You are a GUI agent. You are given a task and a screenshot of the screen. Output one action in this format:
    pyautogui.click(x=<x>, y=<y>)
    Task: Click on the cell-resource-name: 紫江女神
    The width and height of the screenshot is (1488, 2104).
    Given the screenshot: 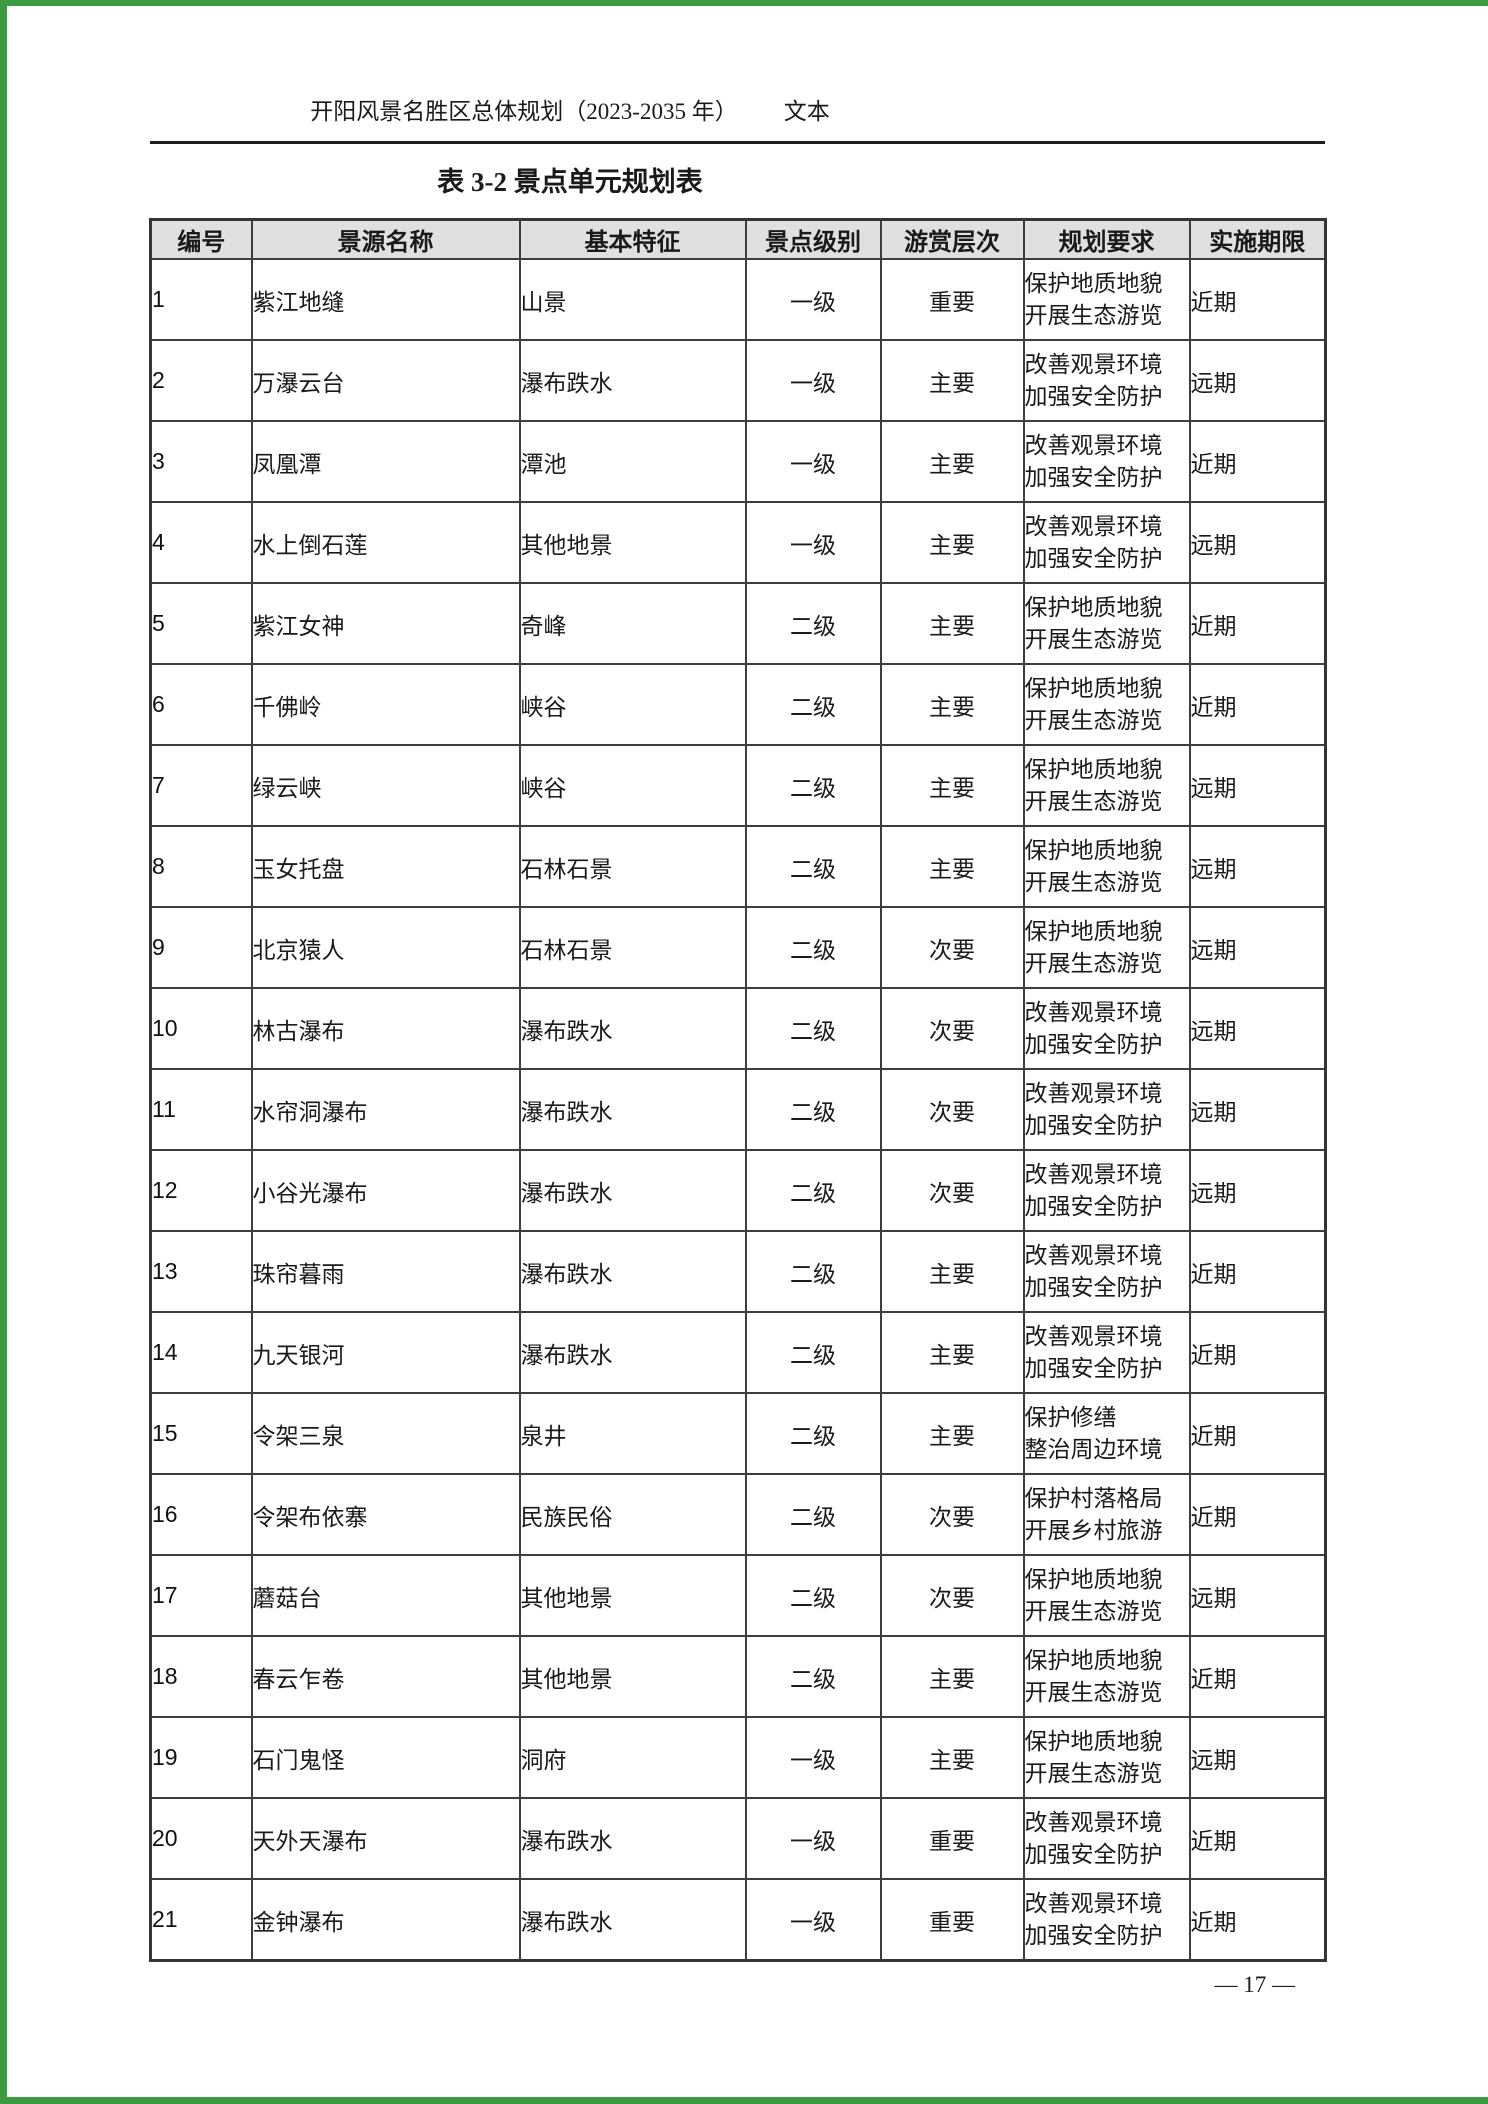 What is the action you would take?
    pyautogui.click(x=385, y=623)
    